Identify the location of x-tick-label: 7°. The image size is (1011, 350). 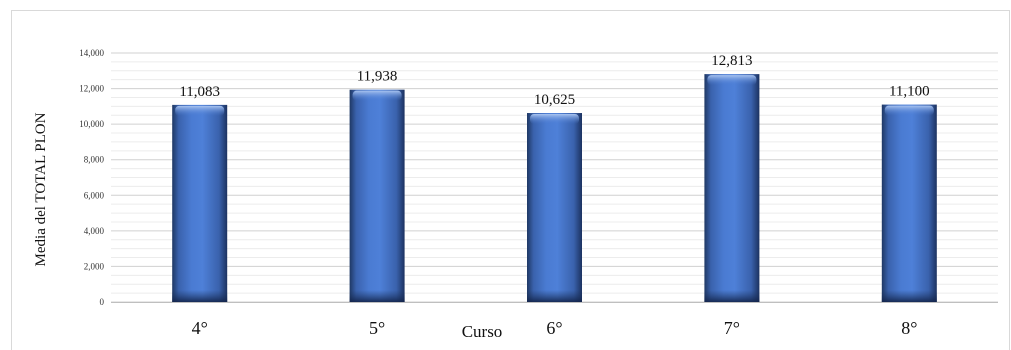
(732, 328).